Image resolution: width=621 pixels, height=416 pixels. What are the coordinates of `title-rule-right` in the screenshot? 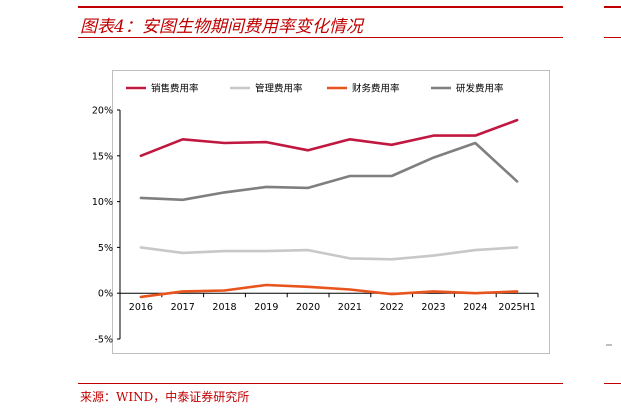 It's located at (612, 37).